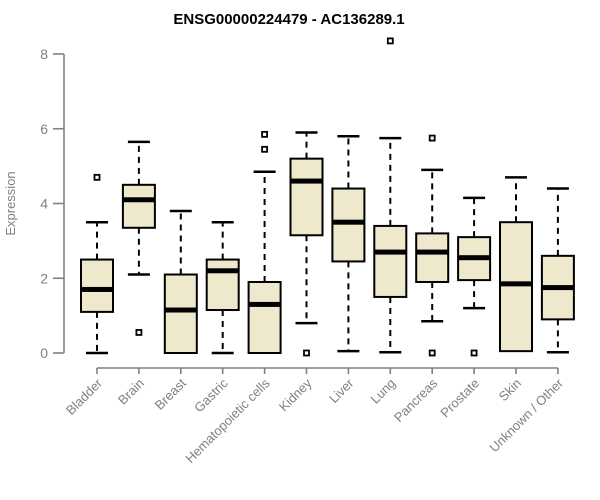  Describe the element at coordinates (382, 391) in the screenshot. I see `x-tick-label: Lung` at that location.